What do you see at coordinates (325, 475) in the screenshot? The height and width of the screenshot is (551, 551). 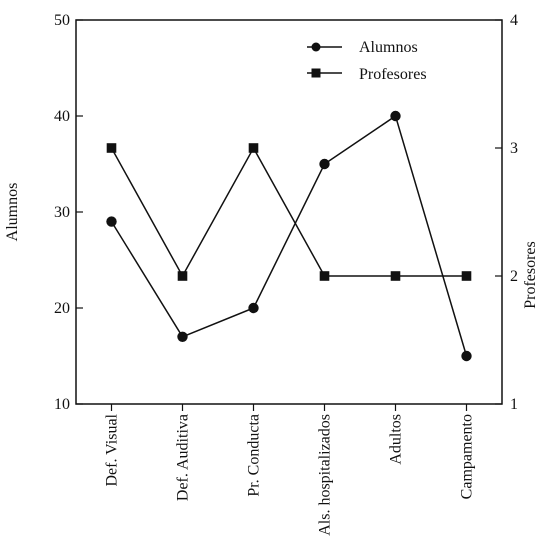 I see `x-axis-category-label: Als. hospitalizados` at bounding box center [325, 475].